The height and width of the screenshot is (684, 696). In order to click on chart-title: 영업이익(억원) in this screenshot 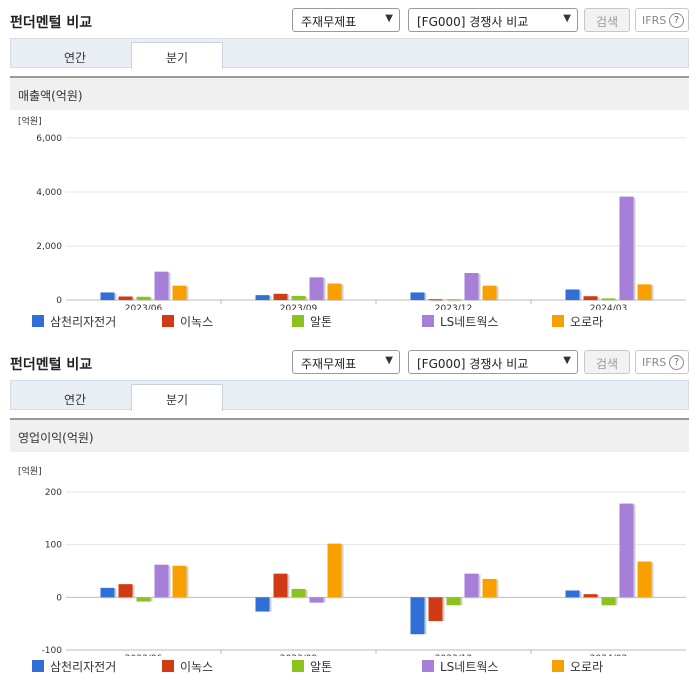, I will do `click(349, 436)`.